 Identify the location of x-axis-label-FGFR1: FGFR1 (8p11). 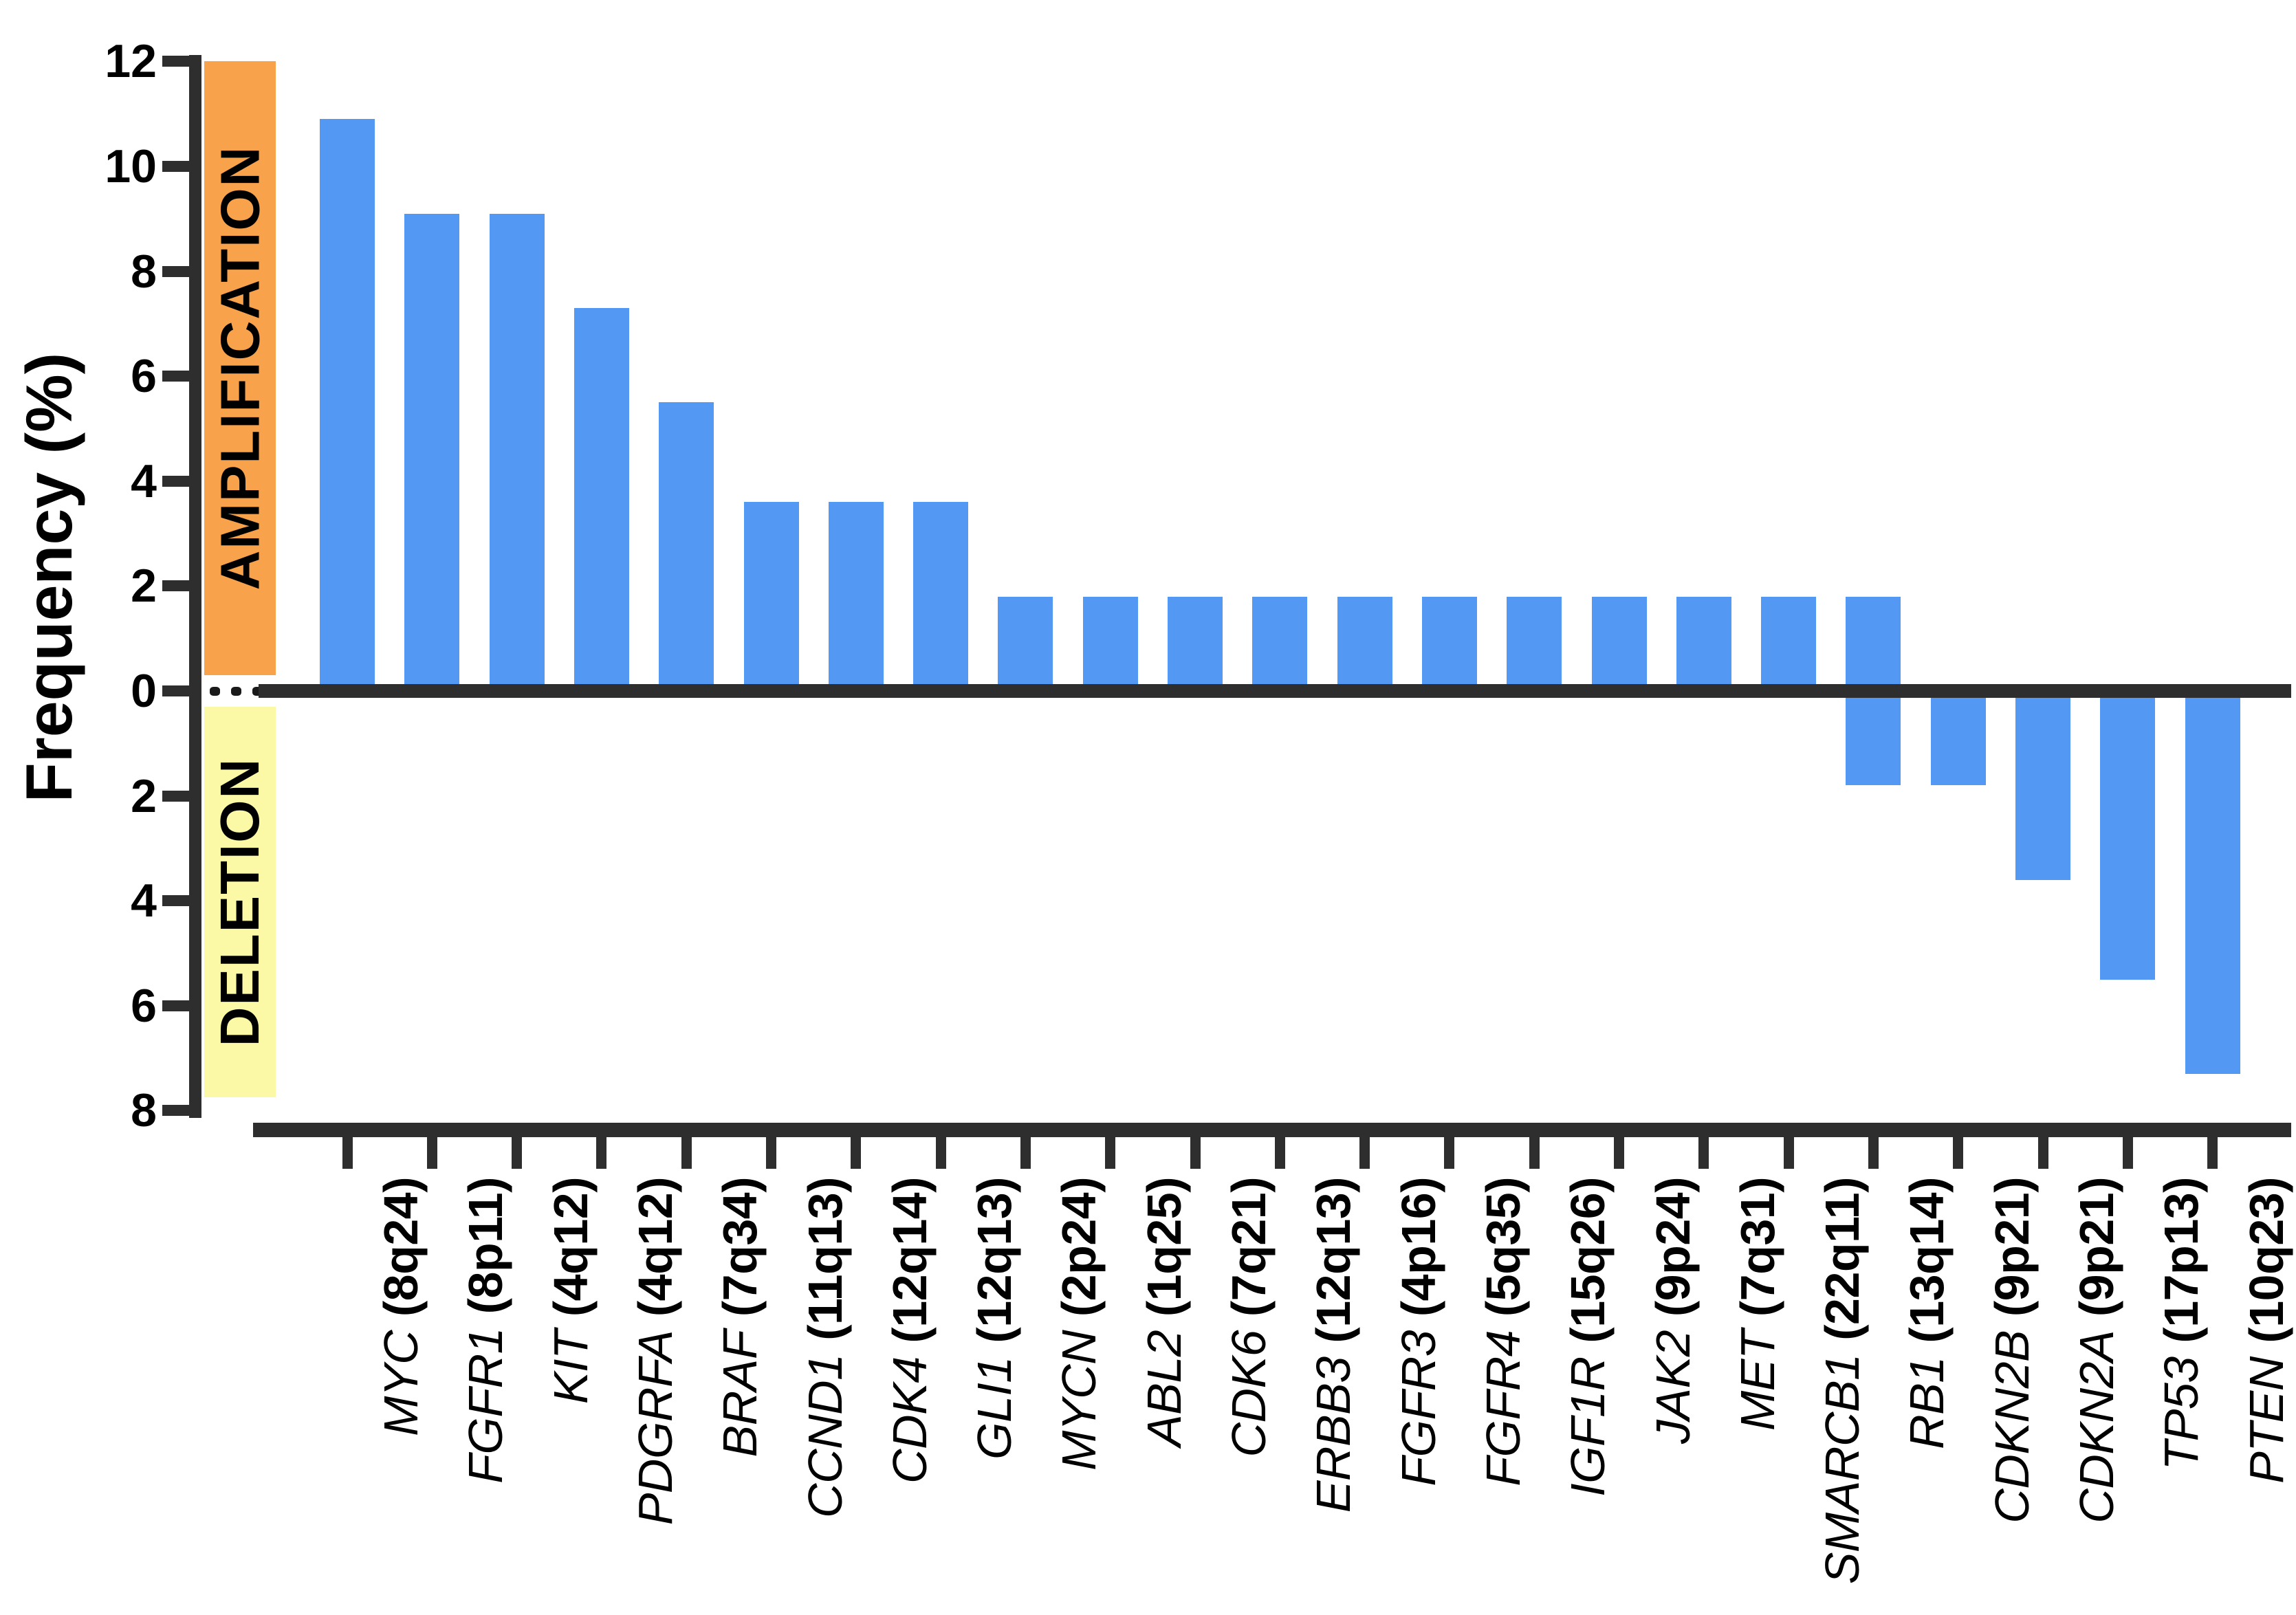
(485, 1330).